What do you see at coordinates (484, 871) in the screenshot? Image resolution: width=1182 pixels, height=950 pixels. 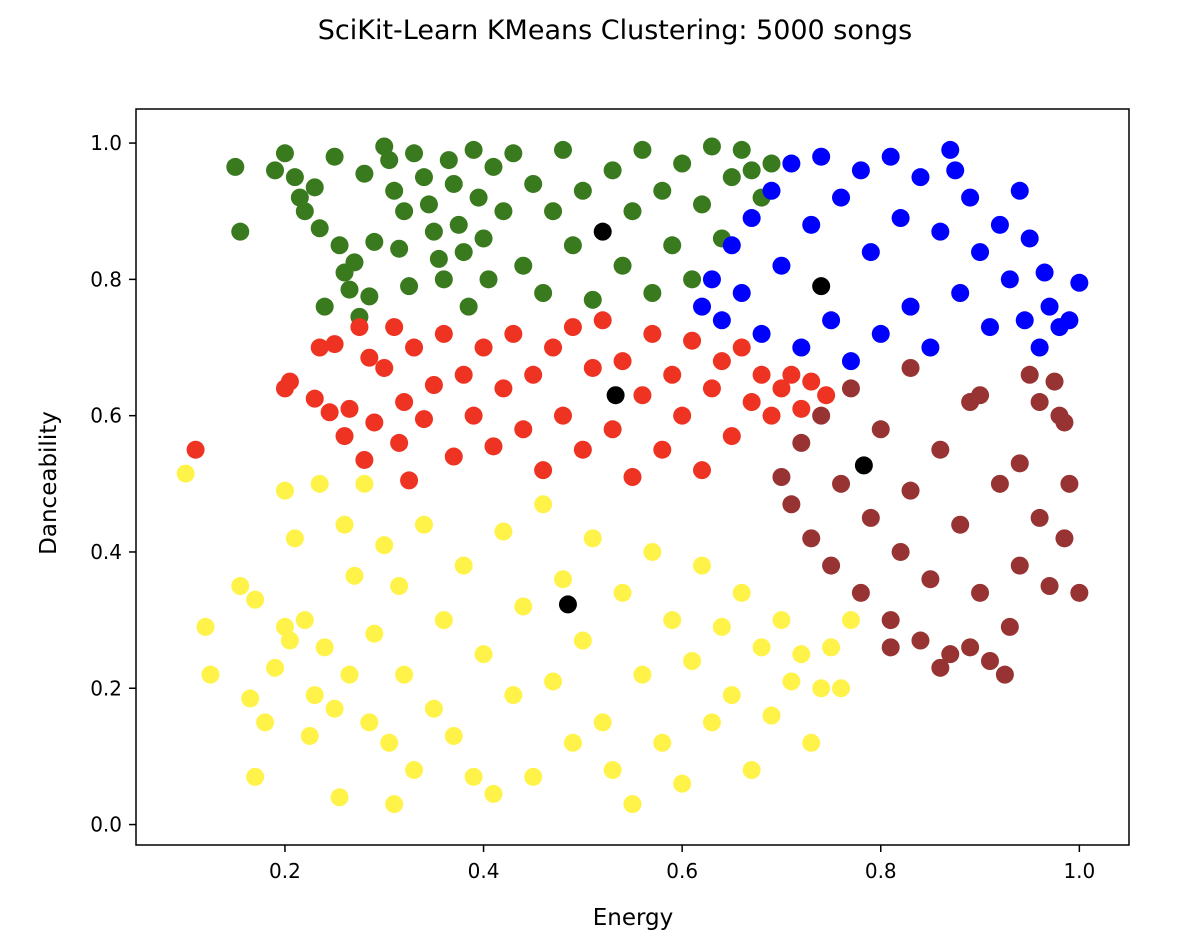 I see `x-tick-label-1: 0.4` at bounding box center [484, 871].